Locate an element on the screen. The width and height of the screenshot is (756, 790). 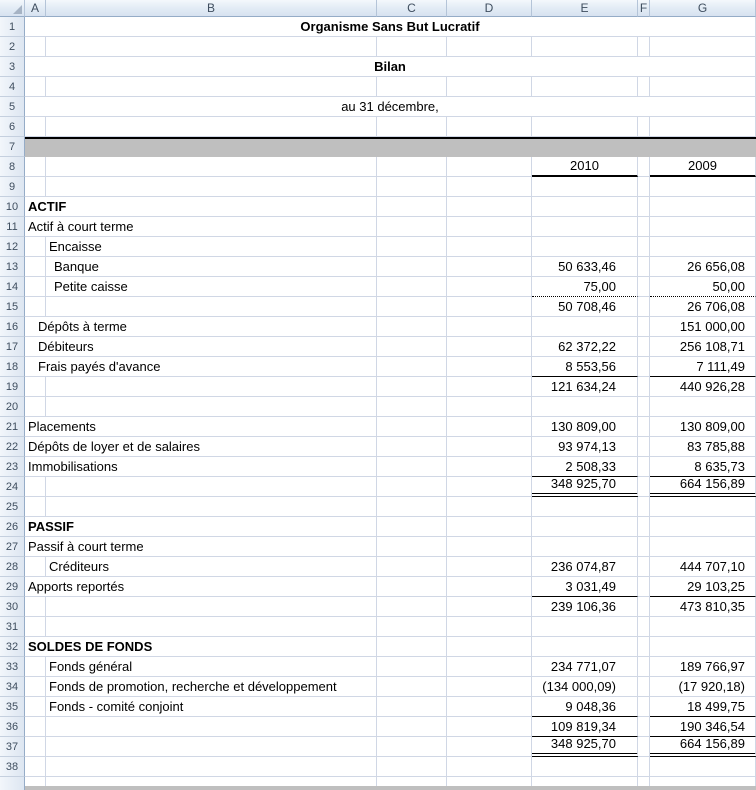
value-cell-2010-row-33: 234 771,07 is located at coordinates (585, 667).